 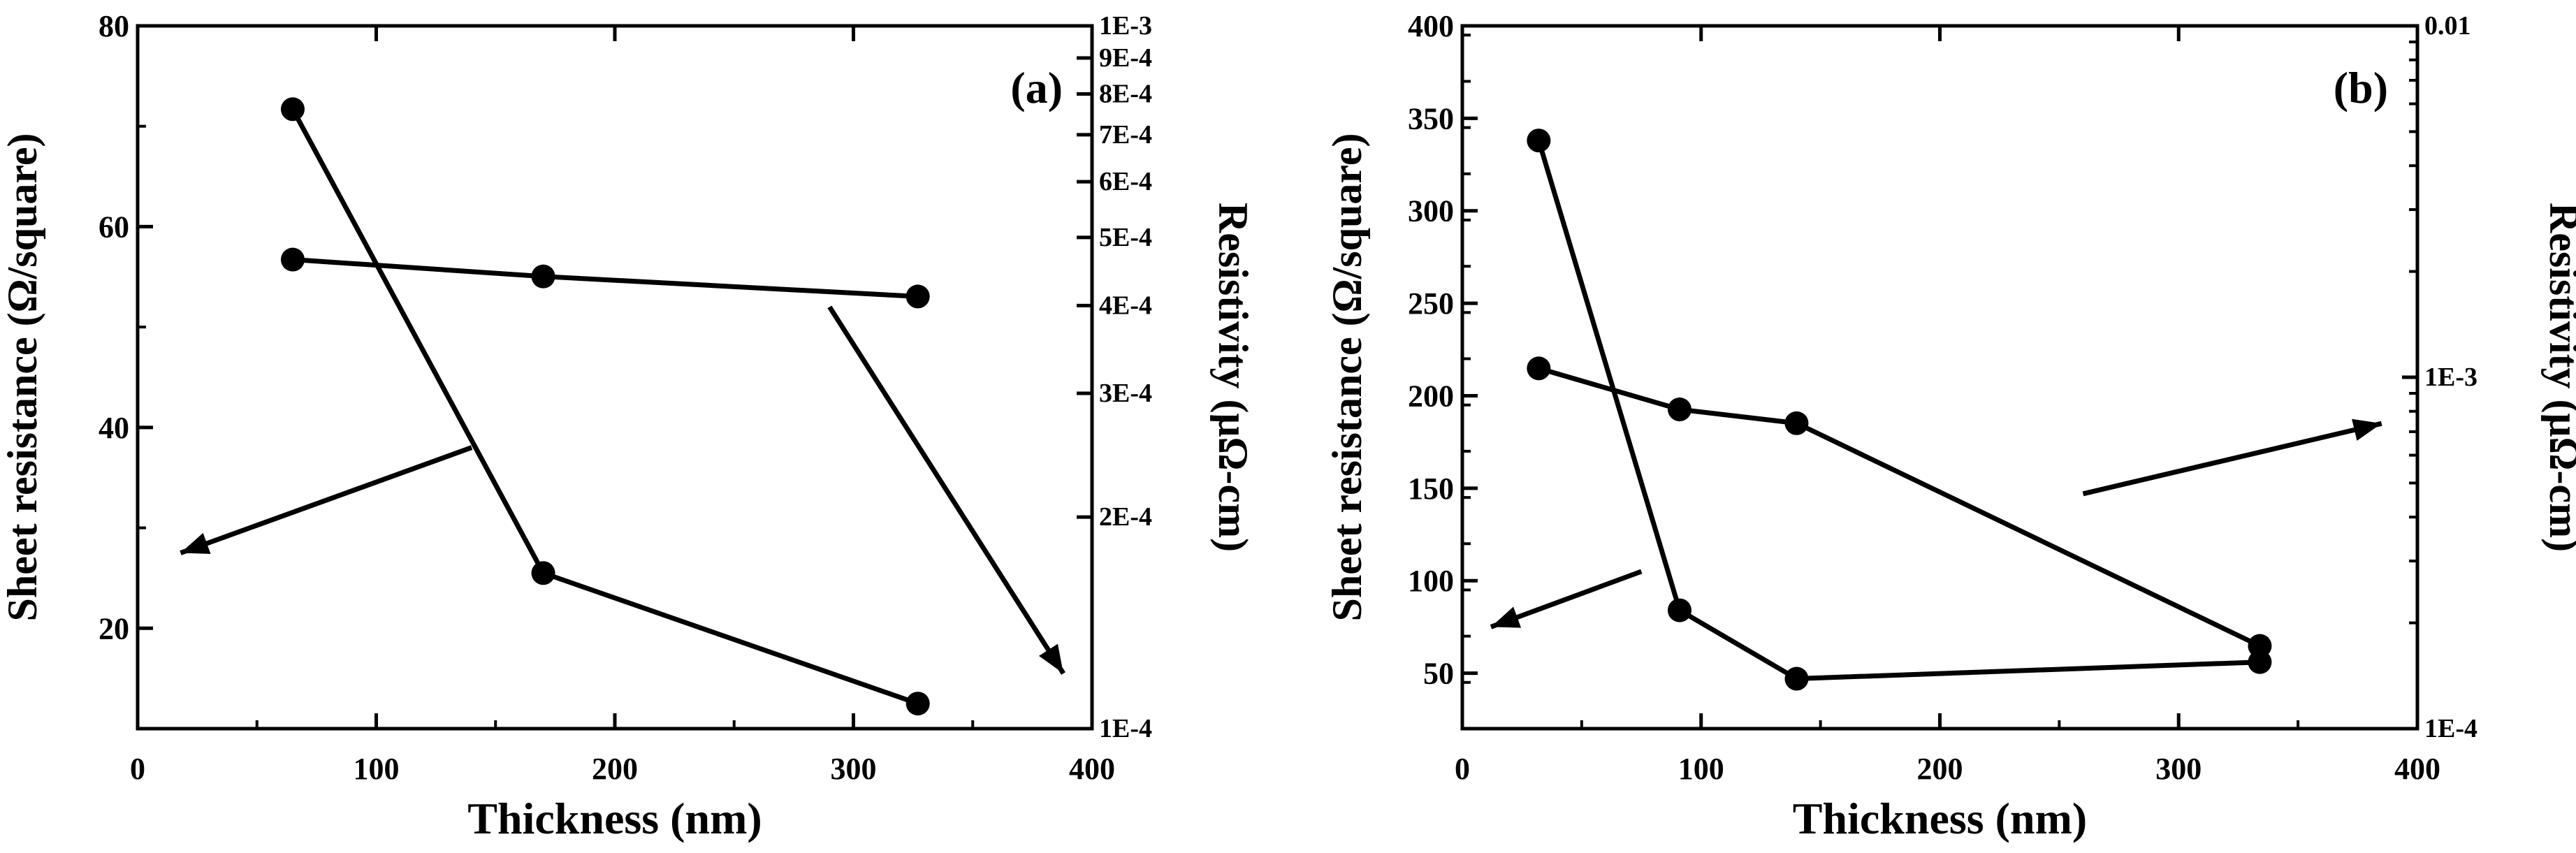 What do you see at coordinates (114, 428) in the screenshot?
I see `y-tick-label: 40` at bounding box center [114, 428].